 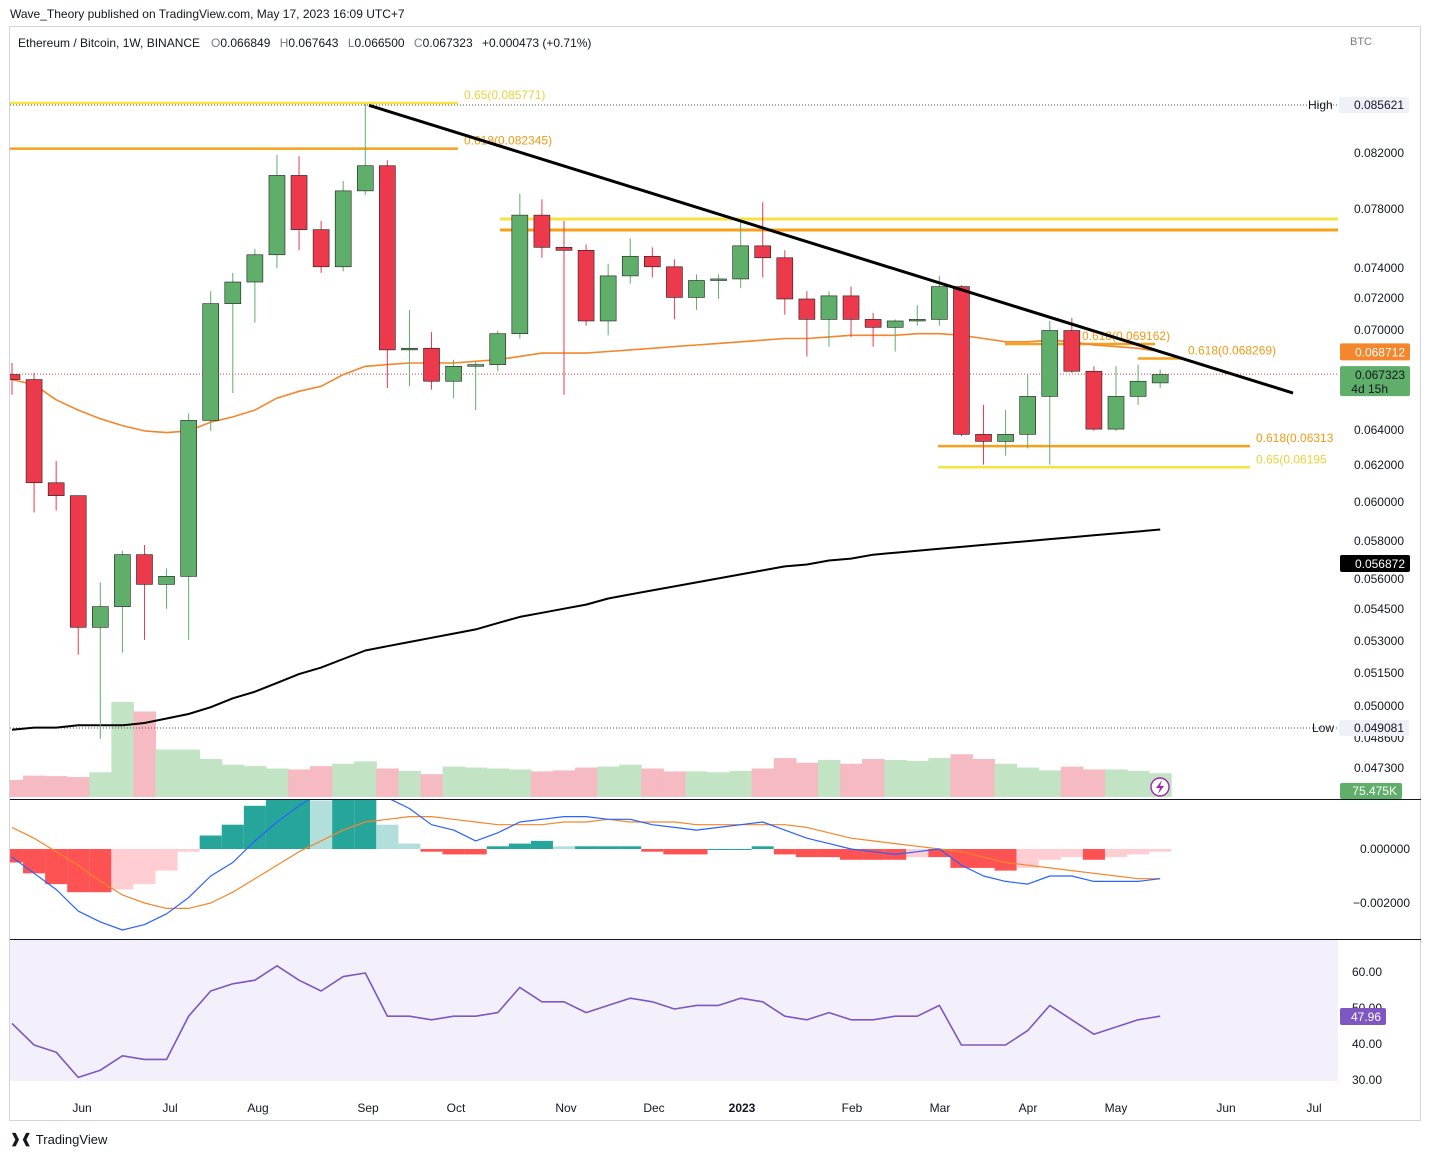 What do you see at coordinates (1385, 849) in the screenshot?
I see `macd-axis-tick: 0.000000` at bounding box center [1385, 849].